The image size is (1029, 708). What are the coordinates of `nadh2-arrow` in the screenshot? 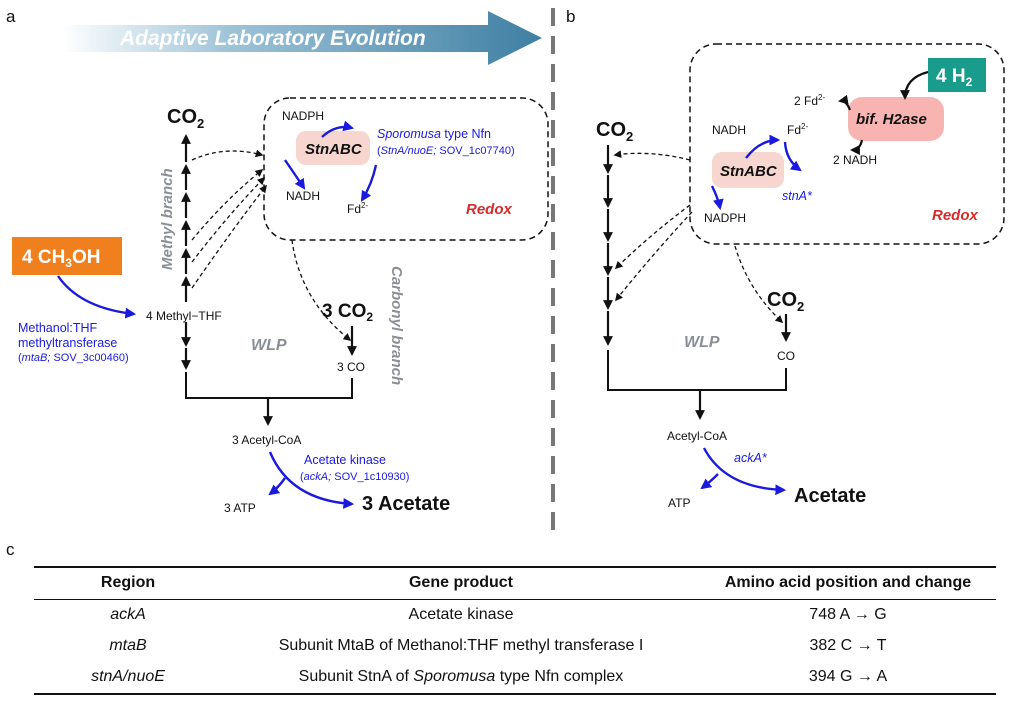 It's located at (857, 147).